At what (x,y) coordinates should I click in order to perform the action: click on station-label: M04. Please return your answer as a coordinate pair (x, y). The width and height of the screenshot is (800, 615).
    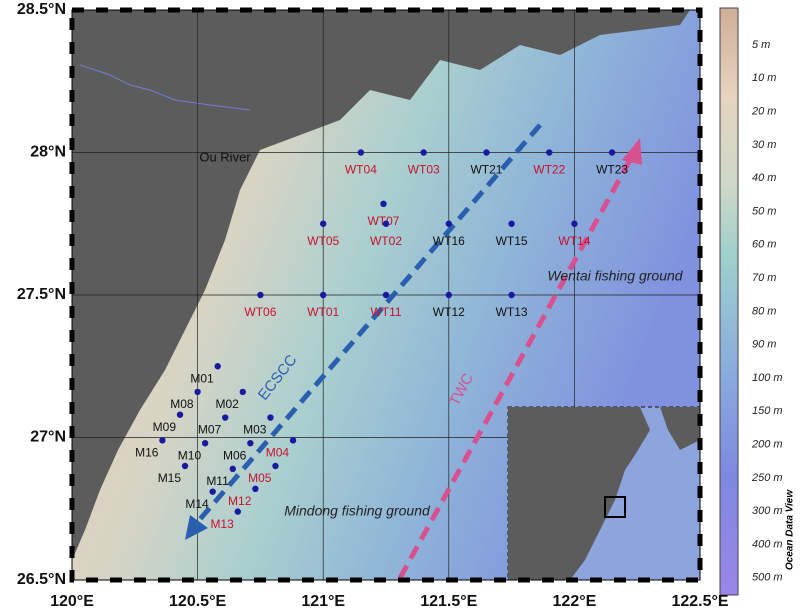
    Looking at the image, I should click on (278, 453).